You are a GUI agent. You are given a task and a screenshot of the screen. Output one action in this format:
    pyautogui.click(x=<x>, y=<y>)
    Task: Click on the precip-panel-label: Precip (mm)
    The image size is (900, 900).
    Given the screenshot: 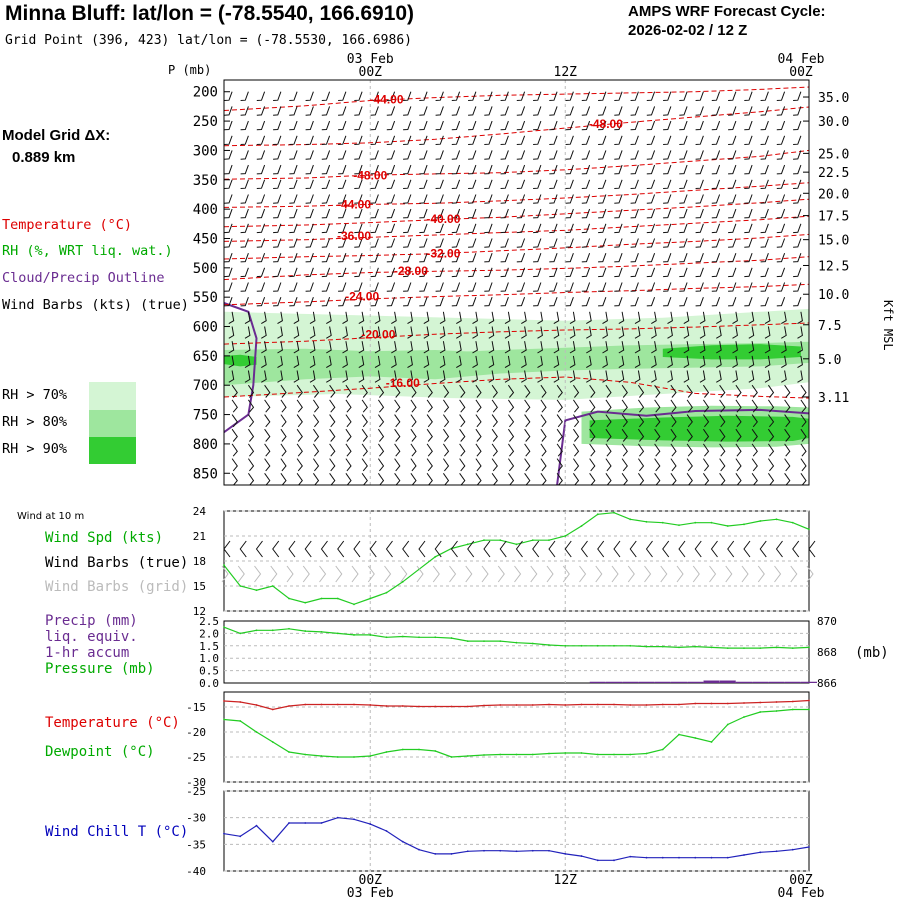 What is the action you would take?
    pyautogui.click(x=91, y=621)
    